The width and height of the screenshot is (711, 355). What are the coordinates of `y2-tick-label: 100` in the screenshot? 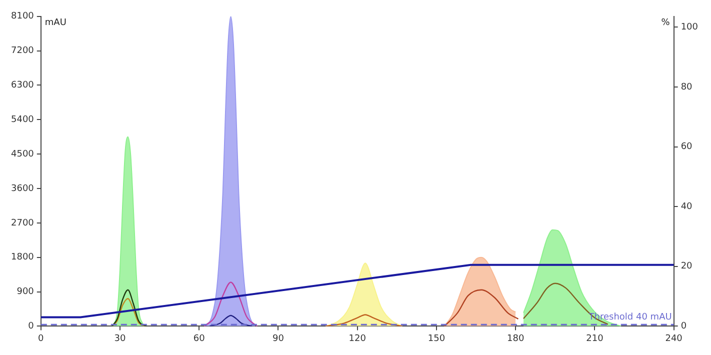 It's located at (689, 27).